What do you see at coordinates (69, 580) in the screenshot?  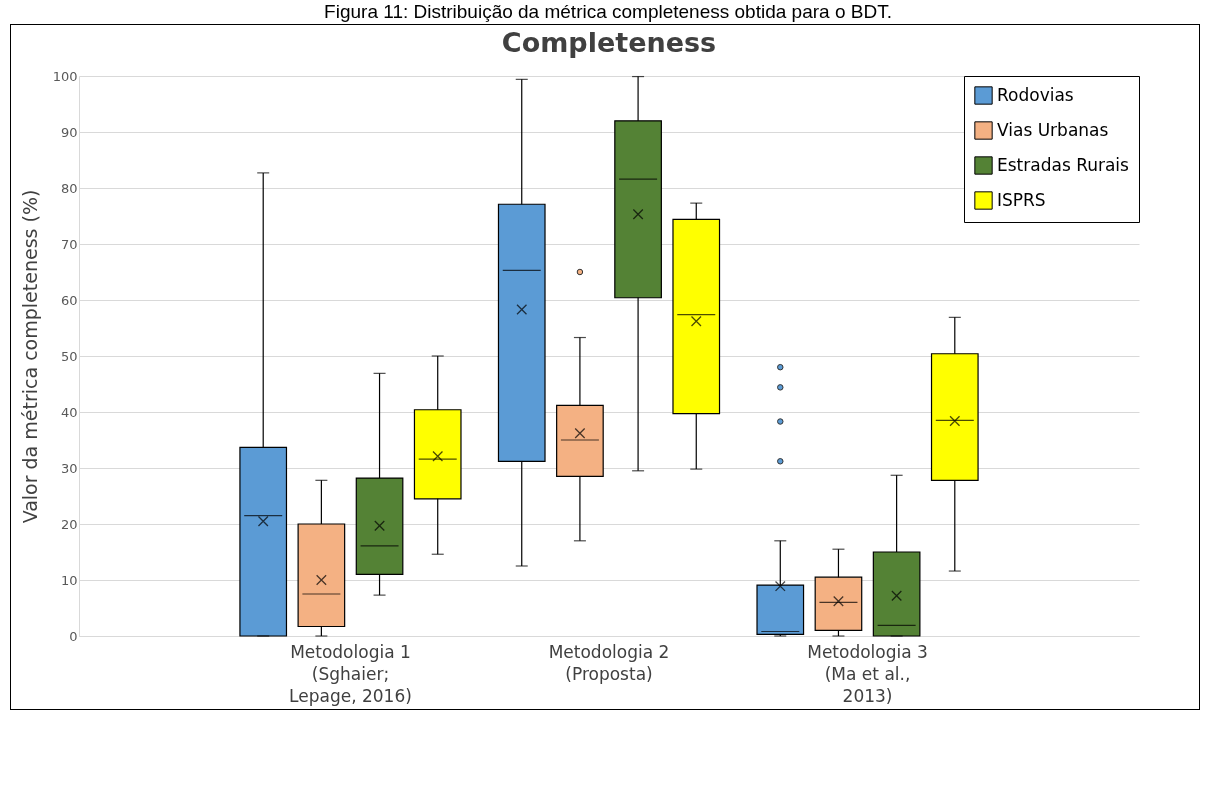 I see `y-tick-label: 10` at bounding box center [69, 580].